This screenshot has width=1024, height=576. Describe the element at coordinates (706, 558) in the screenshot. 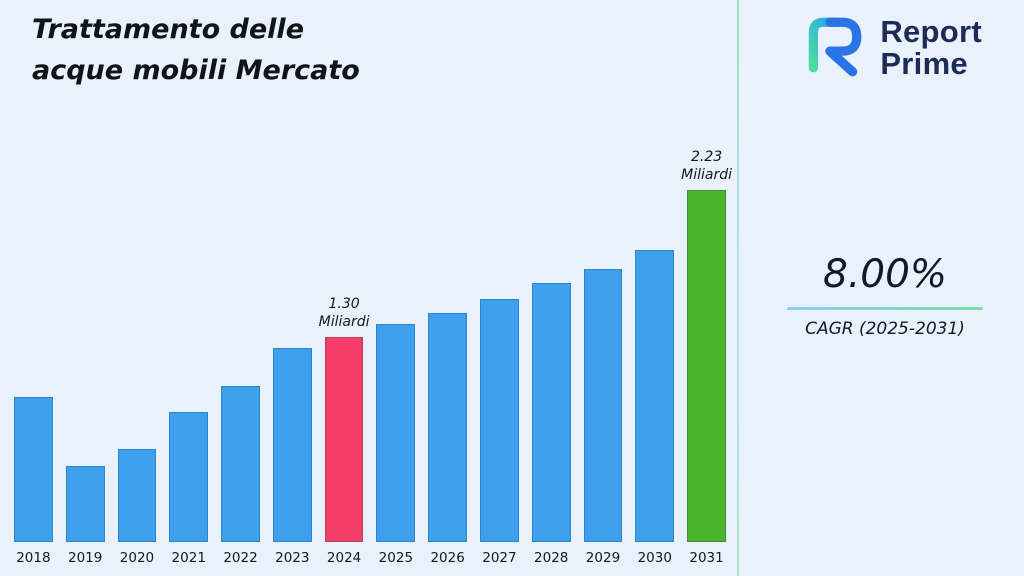

I see `x-tick-label-2031: 2031` at that location.